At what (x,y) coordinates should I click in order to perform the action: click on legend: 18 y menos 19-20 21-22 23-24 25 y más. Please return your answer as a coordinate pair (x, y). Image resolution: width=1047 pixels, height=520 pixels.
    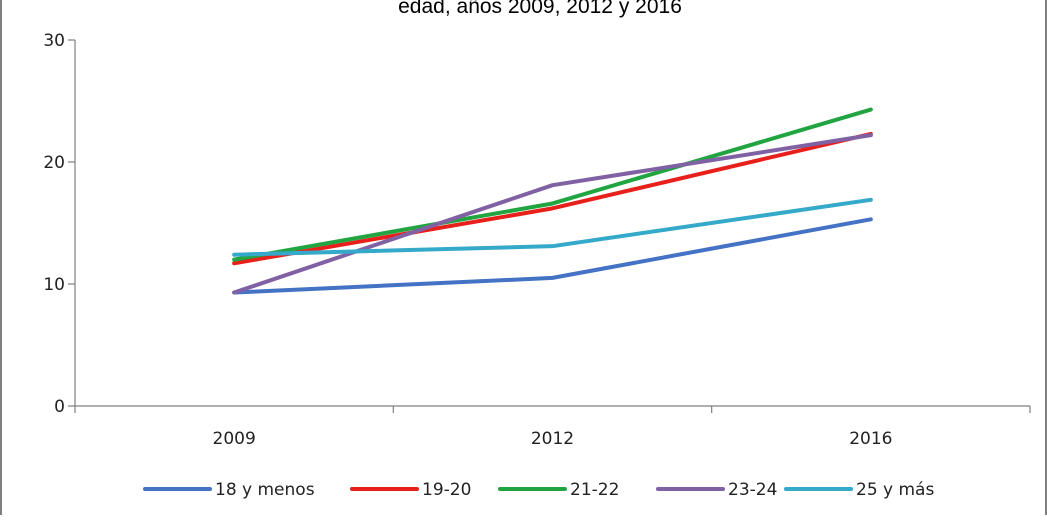
    Looking at the image, I should click on (538, 490).